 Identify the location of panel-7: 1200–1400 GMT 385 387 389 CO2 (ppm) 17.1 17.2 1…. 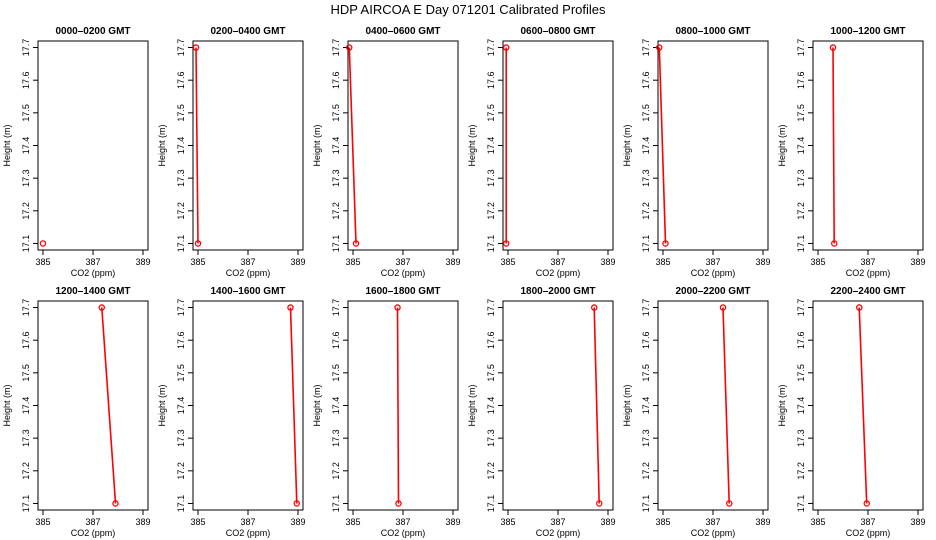
(76, 412).